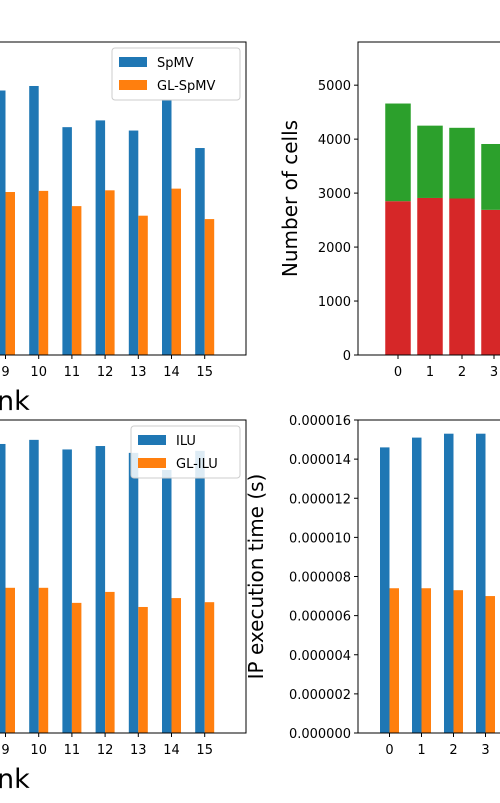 The width and height of the screenshot is (500, 803). What do you see at coordinates (398, 372) in the screenshot?
I see `cells-xtick-label-0: 0` at bounding box center [398, 372].